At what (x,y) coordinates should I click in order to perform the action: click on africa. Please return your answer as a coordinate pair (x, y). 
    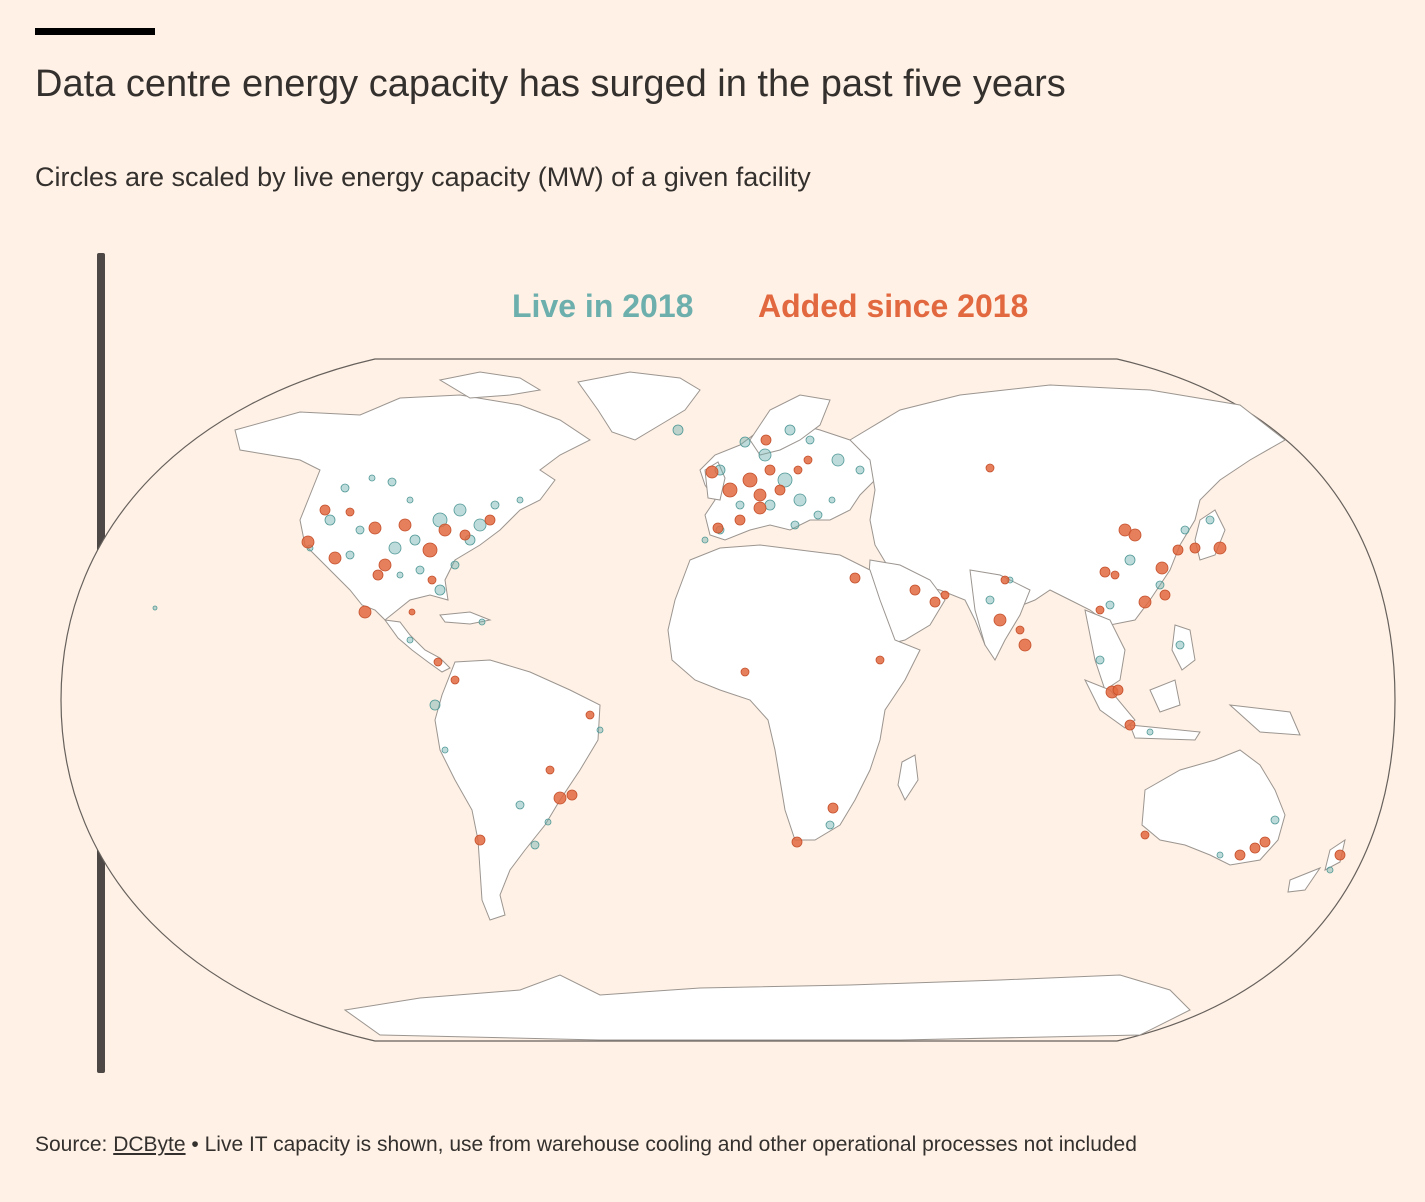
    Looking at the image, I should click on (794, 692).